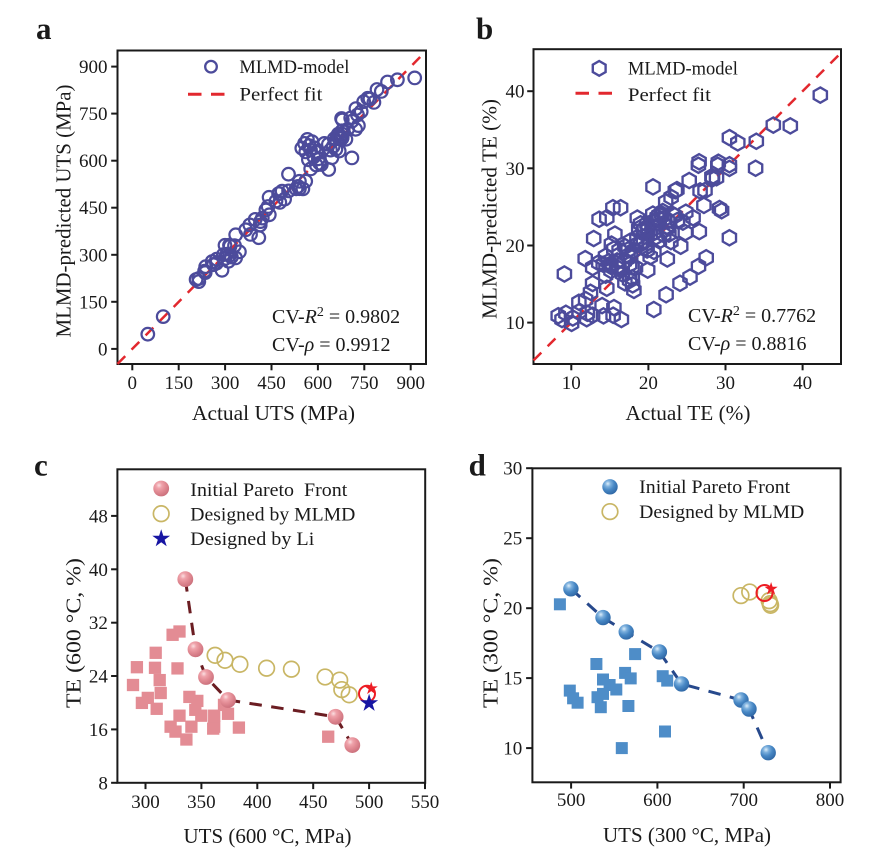  I want to click on svg-text: Actual TE (%), so click(688, 413).